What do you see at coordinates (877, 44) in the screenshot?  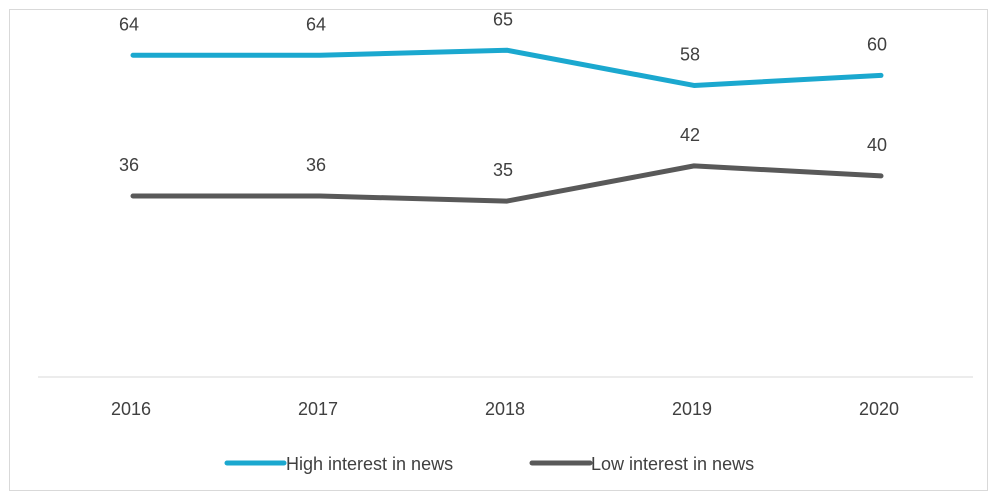 I see `data-label-s0-4: 60` at bounding box center [877, 44].